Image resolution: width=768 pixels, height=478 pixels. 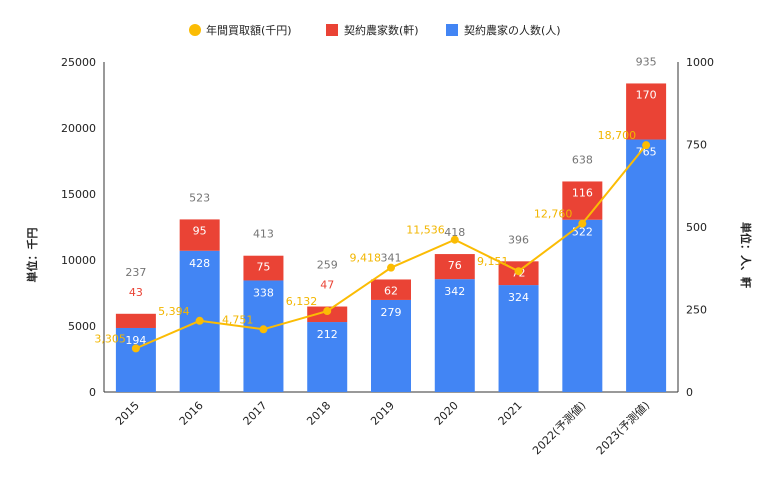 I want to click on legend-red-swatch, so click(x=332, y=30).